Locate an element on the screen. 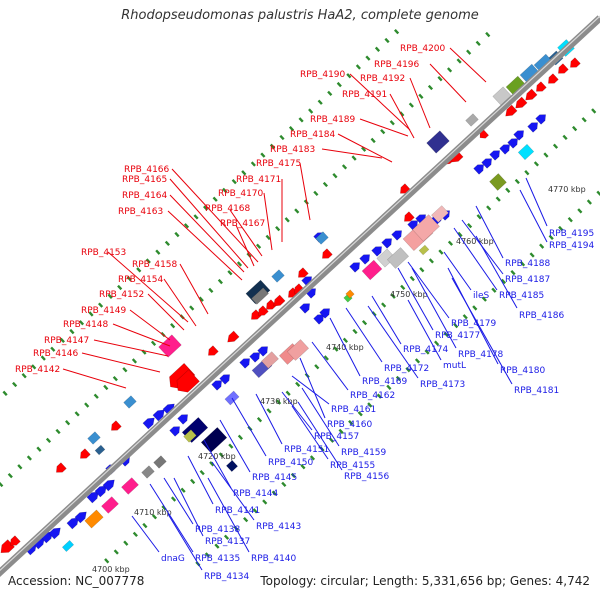 This screenshot has width=600, height=600. minus-strand-label: RPB_4184 is located at coordinates (313, 135).